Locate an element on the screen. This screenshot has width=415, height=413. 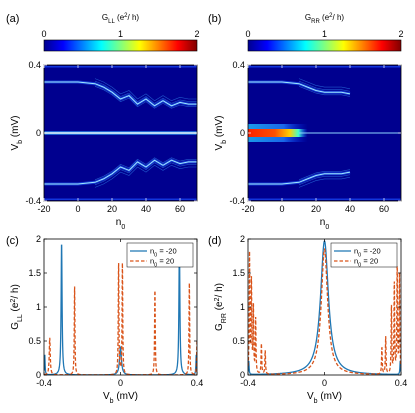
y-tick-label-d: 0 is located at coordinates (242, 375).